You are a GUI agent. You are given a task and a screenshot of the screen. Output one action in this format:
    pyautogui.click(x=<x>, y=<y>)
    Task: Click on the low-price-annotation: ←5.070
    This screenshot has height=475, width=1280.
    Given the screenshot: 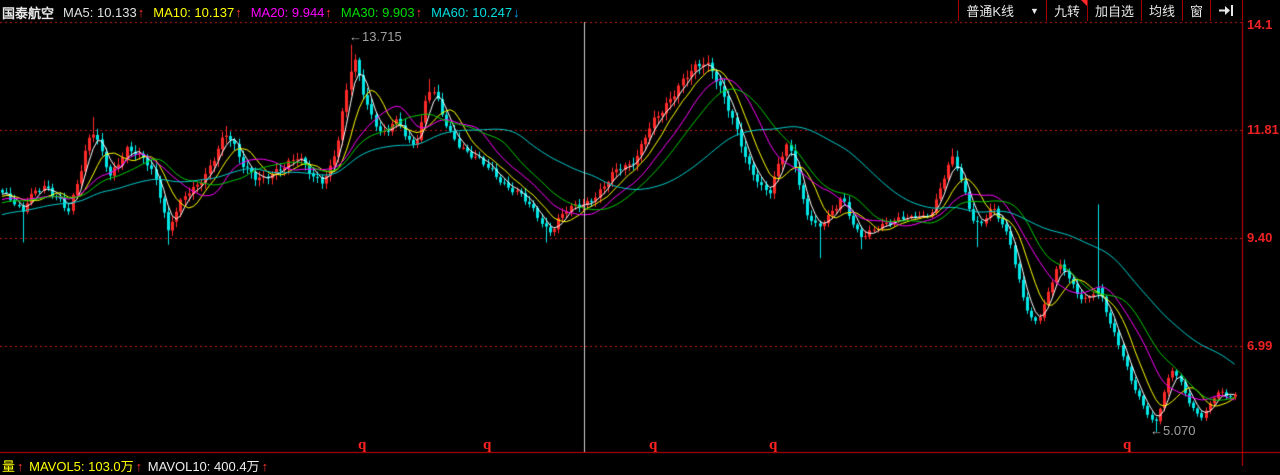 What is the action you would take?
    pyautogui.click(x=1173, y=430)
    